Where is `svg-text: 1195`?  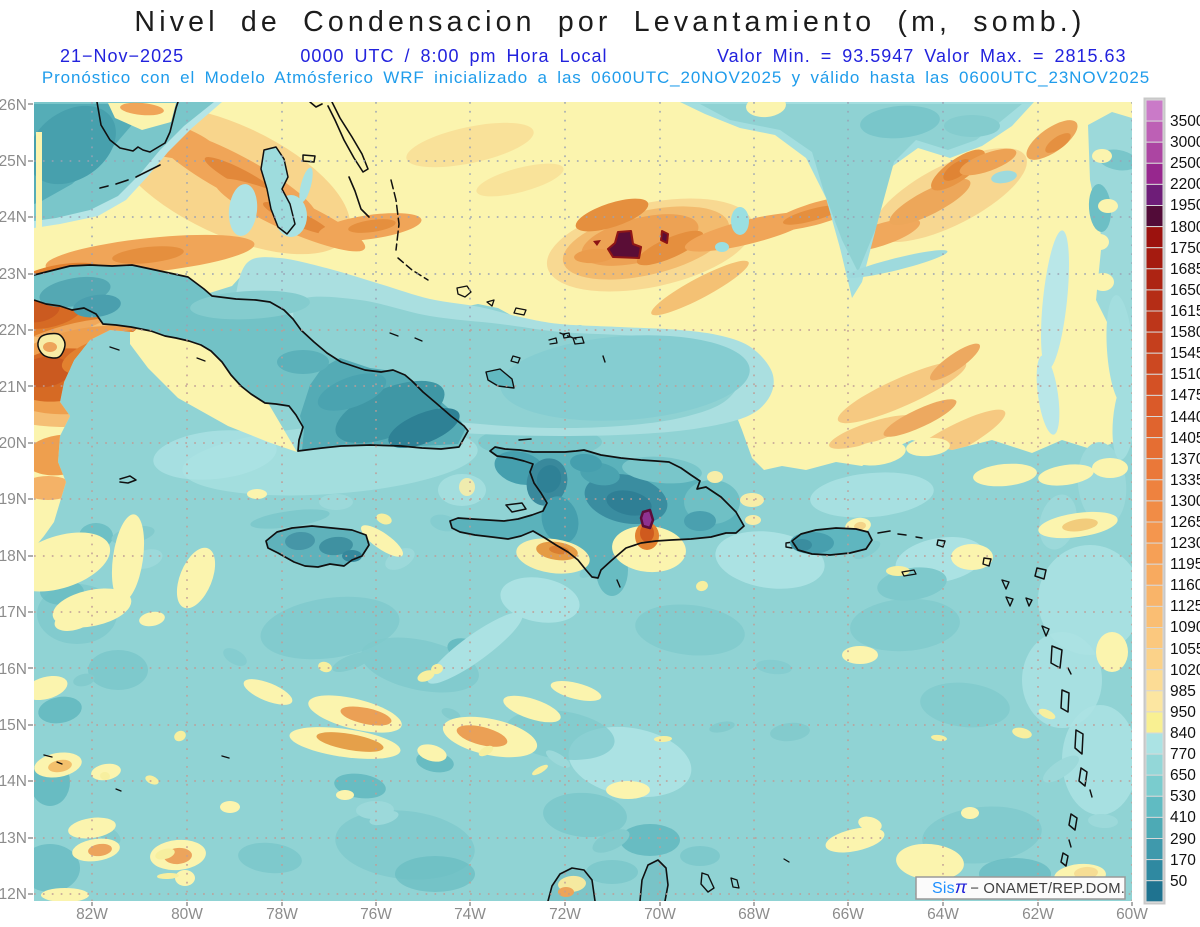 svg-text: 1195 is located at coordinates (1185, 564).